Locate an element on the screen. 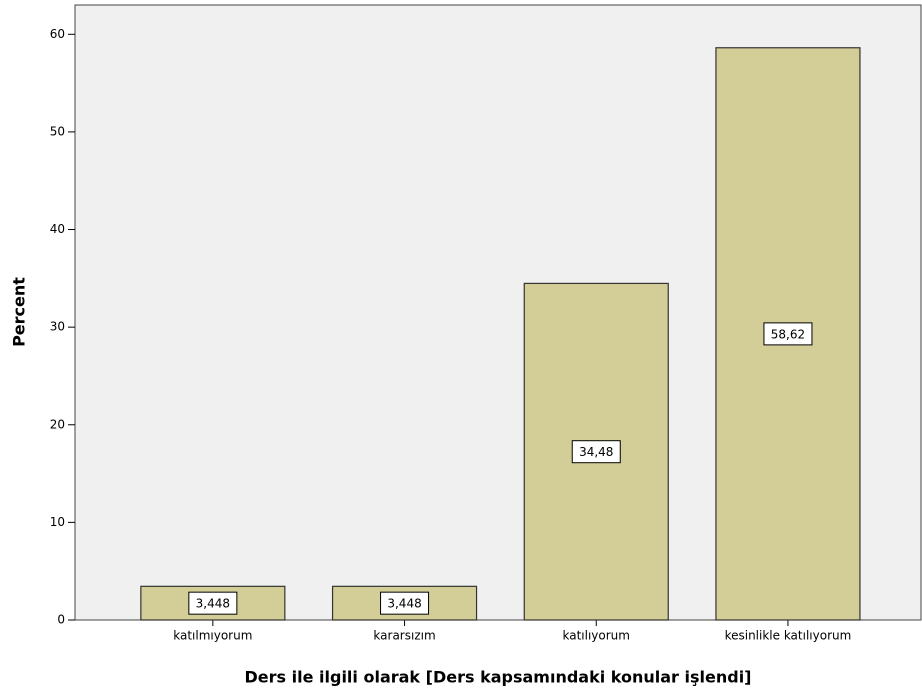  value-label: 58,62 is located at coordinates (788, 334).